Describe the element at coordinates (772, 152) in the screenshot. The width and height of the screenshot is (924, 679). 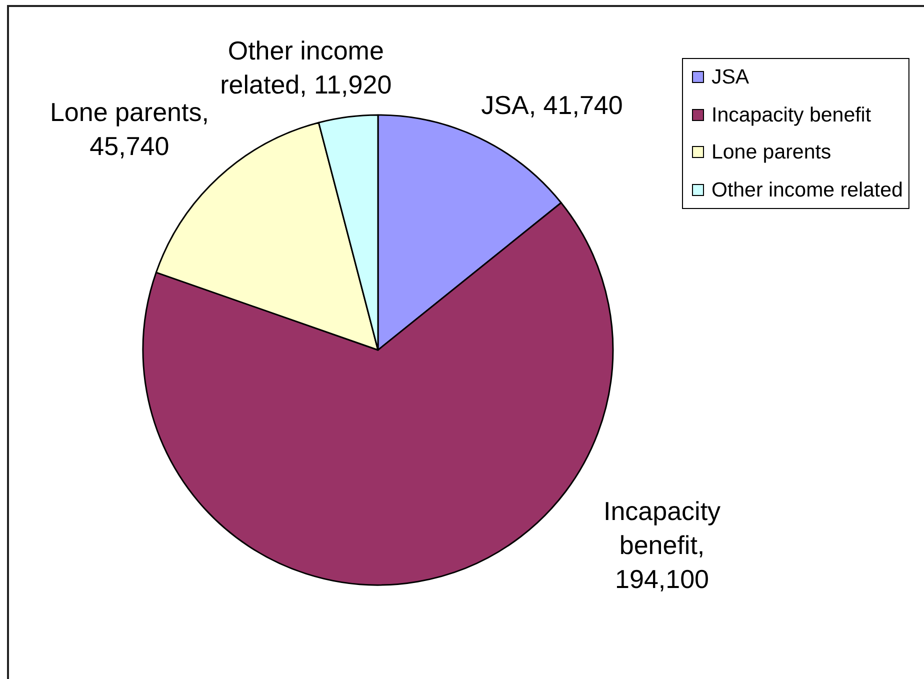
I see `legend-label: Lone parents` at that location.